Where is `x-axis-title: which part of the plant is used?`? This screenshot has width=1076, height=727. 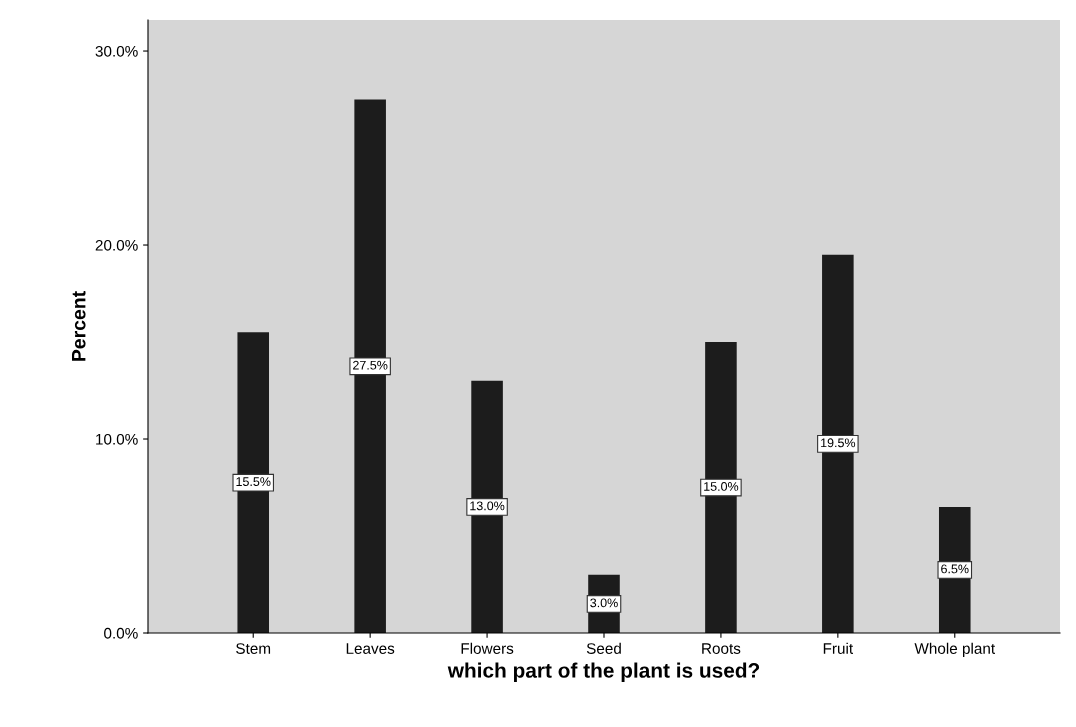 x-axis-title: which part of the plant is used? is located at coordinates (603, 672).